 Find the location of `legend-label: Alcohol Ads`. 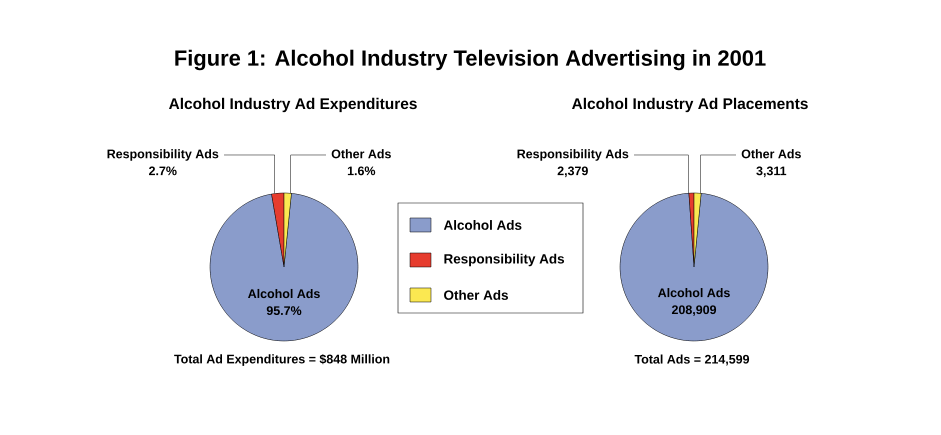

legend-label: Alcohol Ads is located at coordinates (483, 225).